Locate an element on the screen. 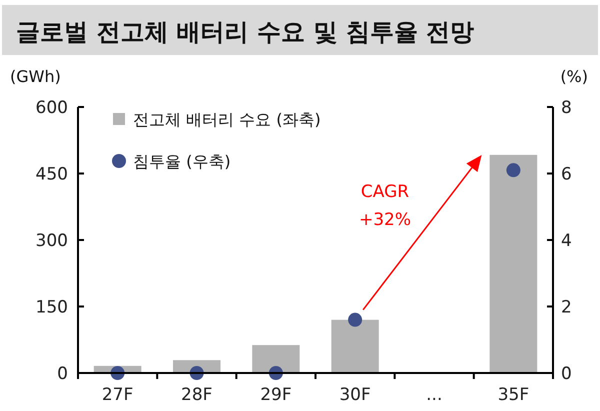 Image resolution: width=600 pixels, height=411 pixels. y-tick-label: 450 is located at coordinates (52, 174).